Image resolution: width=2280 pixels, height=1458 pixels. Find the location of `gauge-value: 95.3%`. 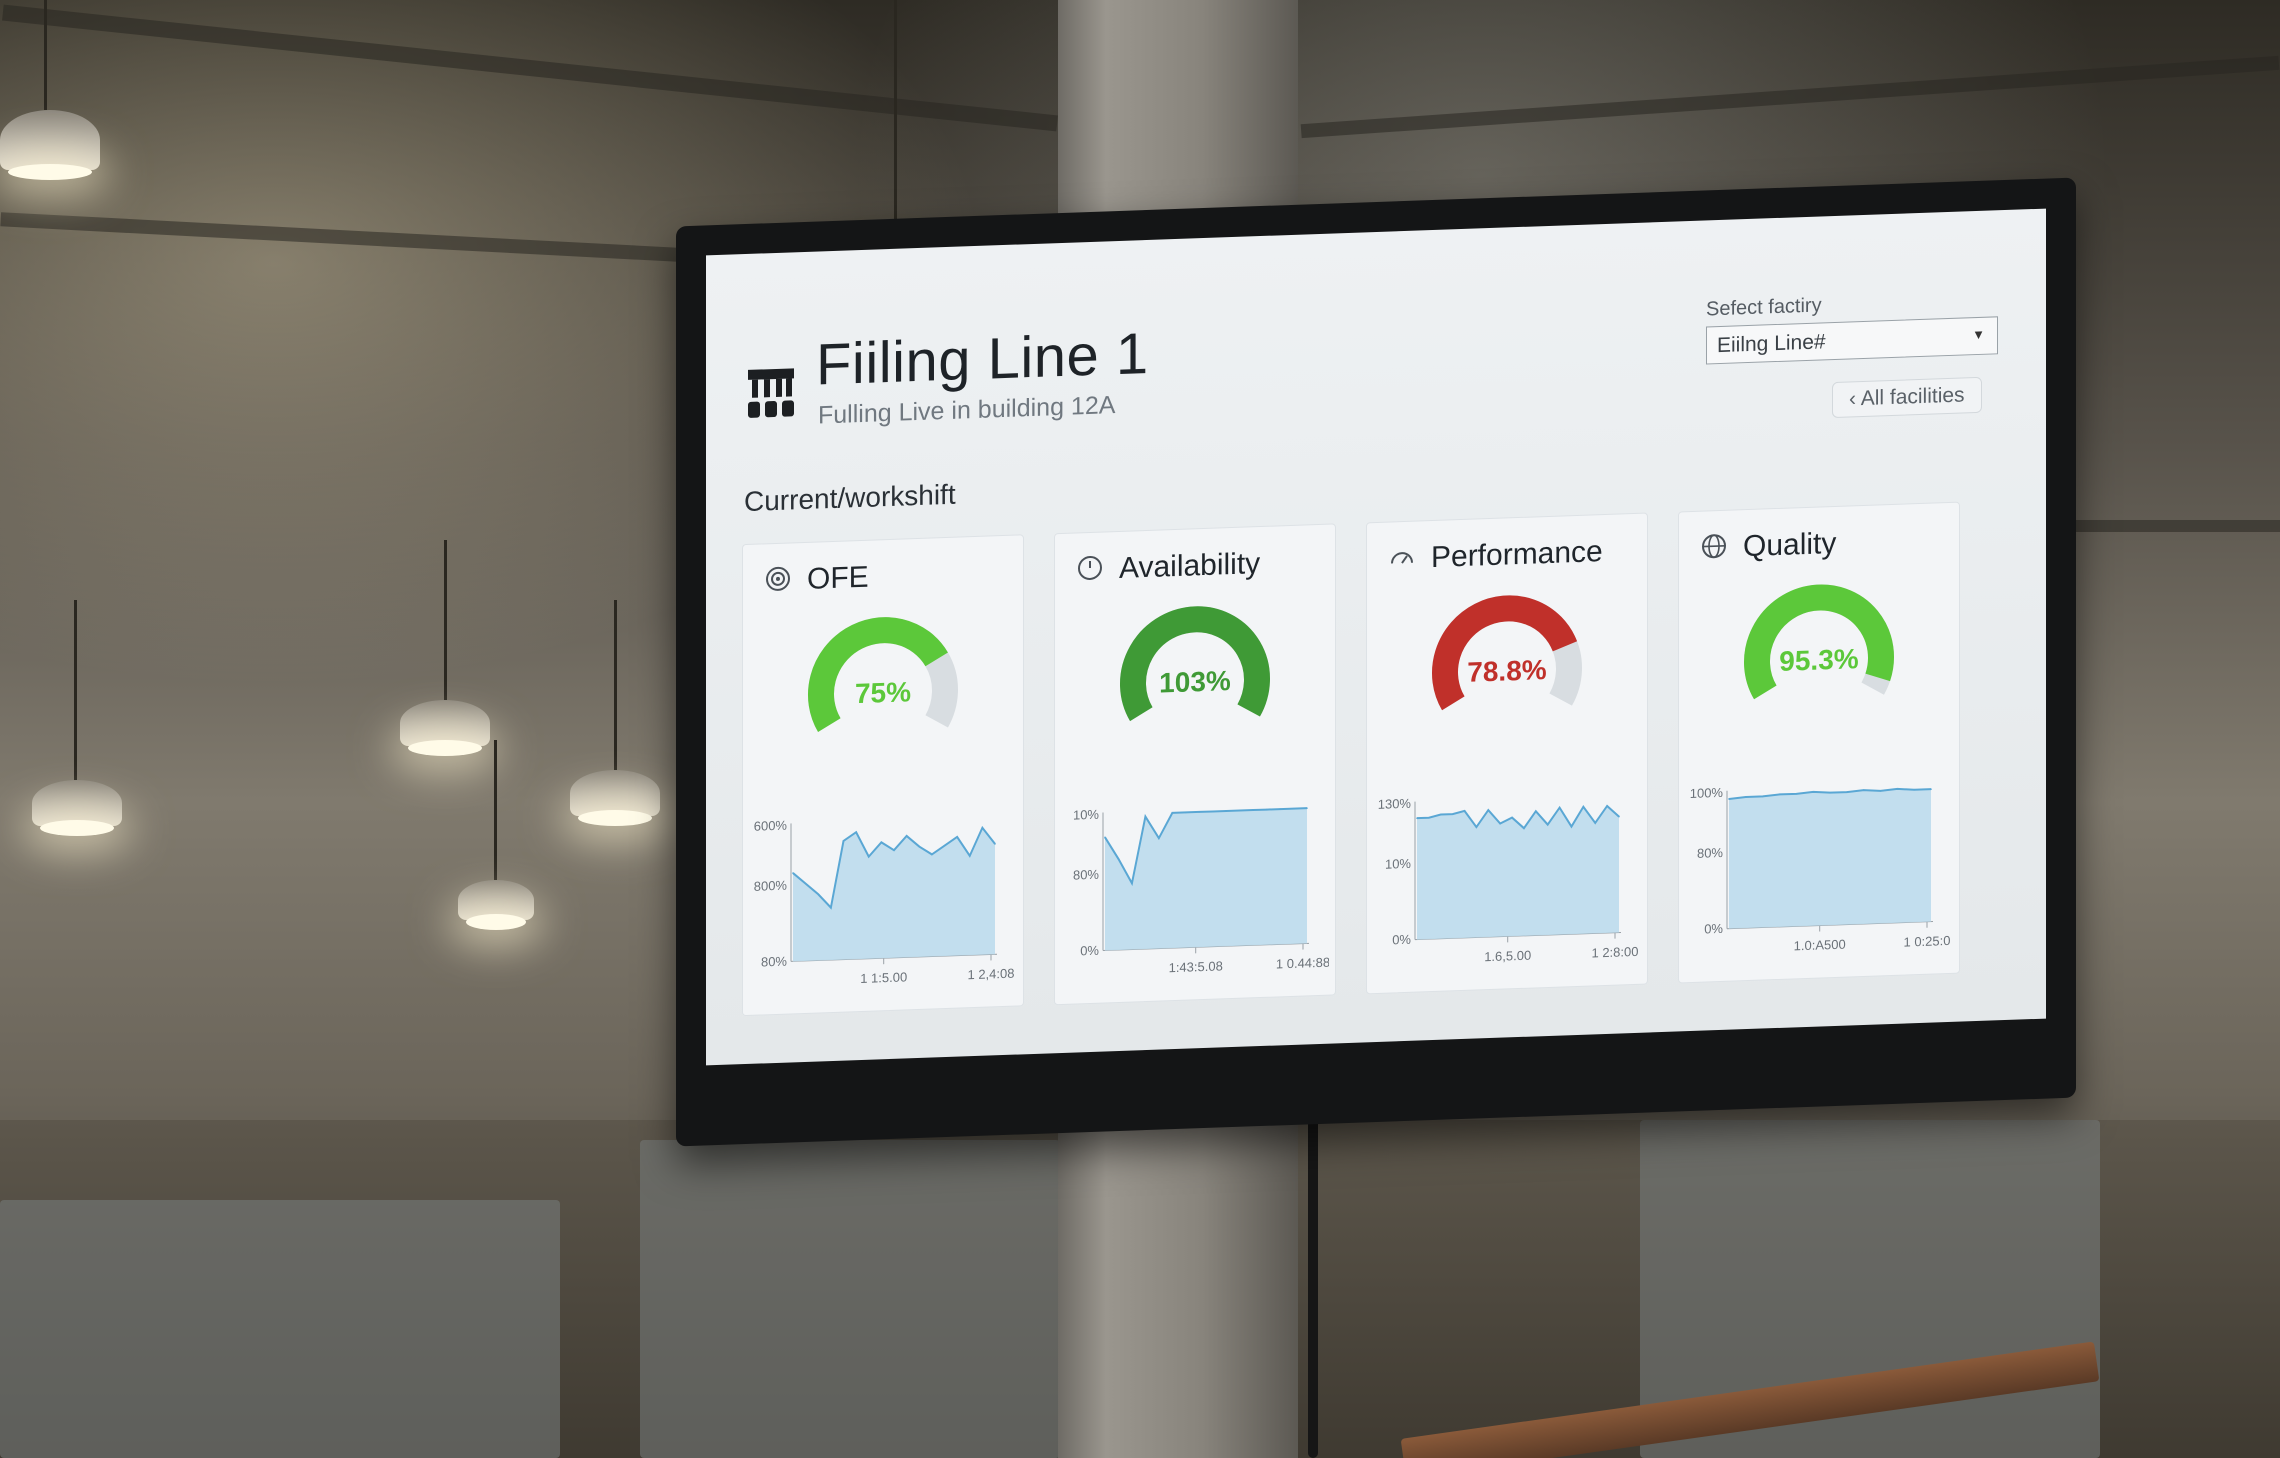

gauge-value: 95.3% is located at coordinates (1818, 660).